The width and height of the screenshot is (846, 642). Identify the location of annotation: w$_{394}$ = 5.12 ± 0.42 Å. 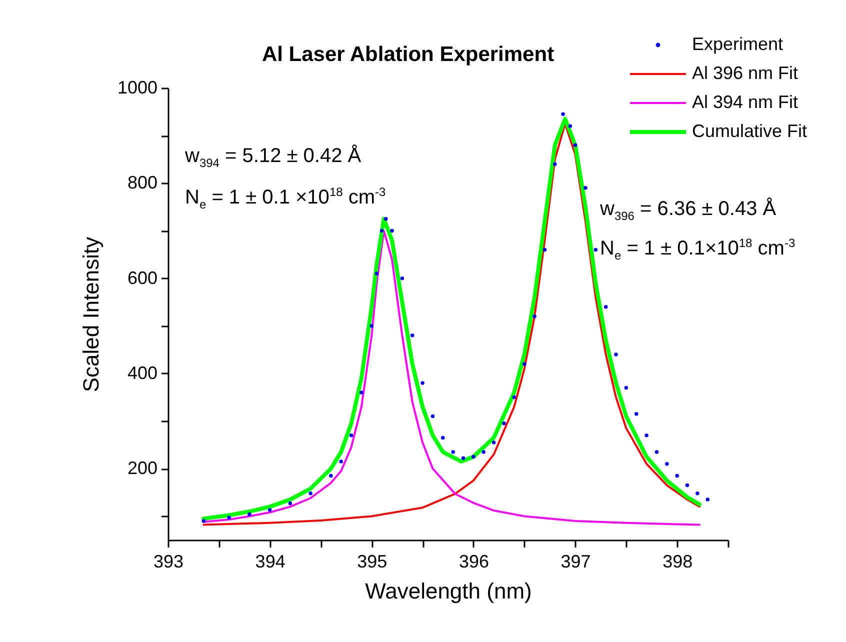
(273, 157).